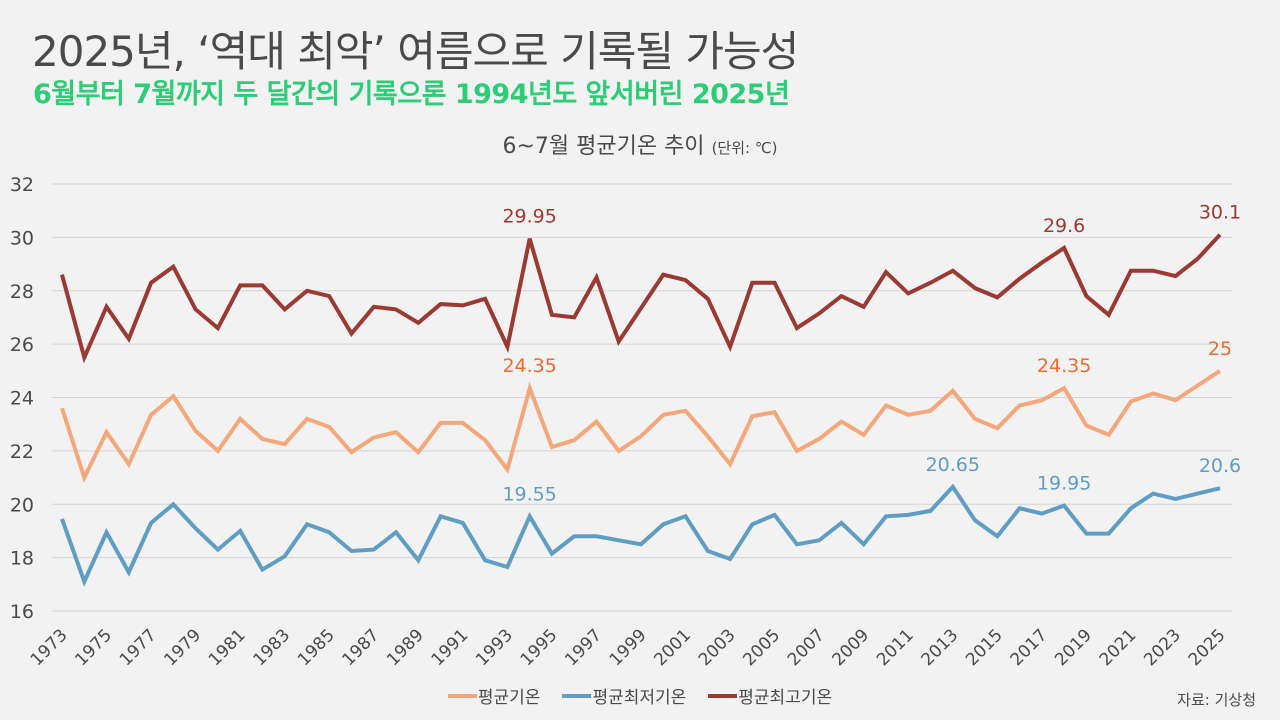  What do you see at coordinates (940, 647) in the screenshot?
I see `x-tick-label: 2013` at bounding box center [940, 647].